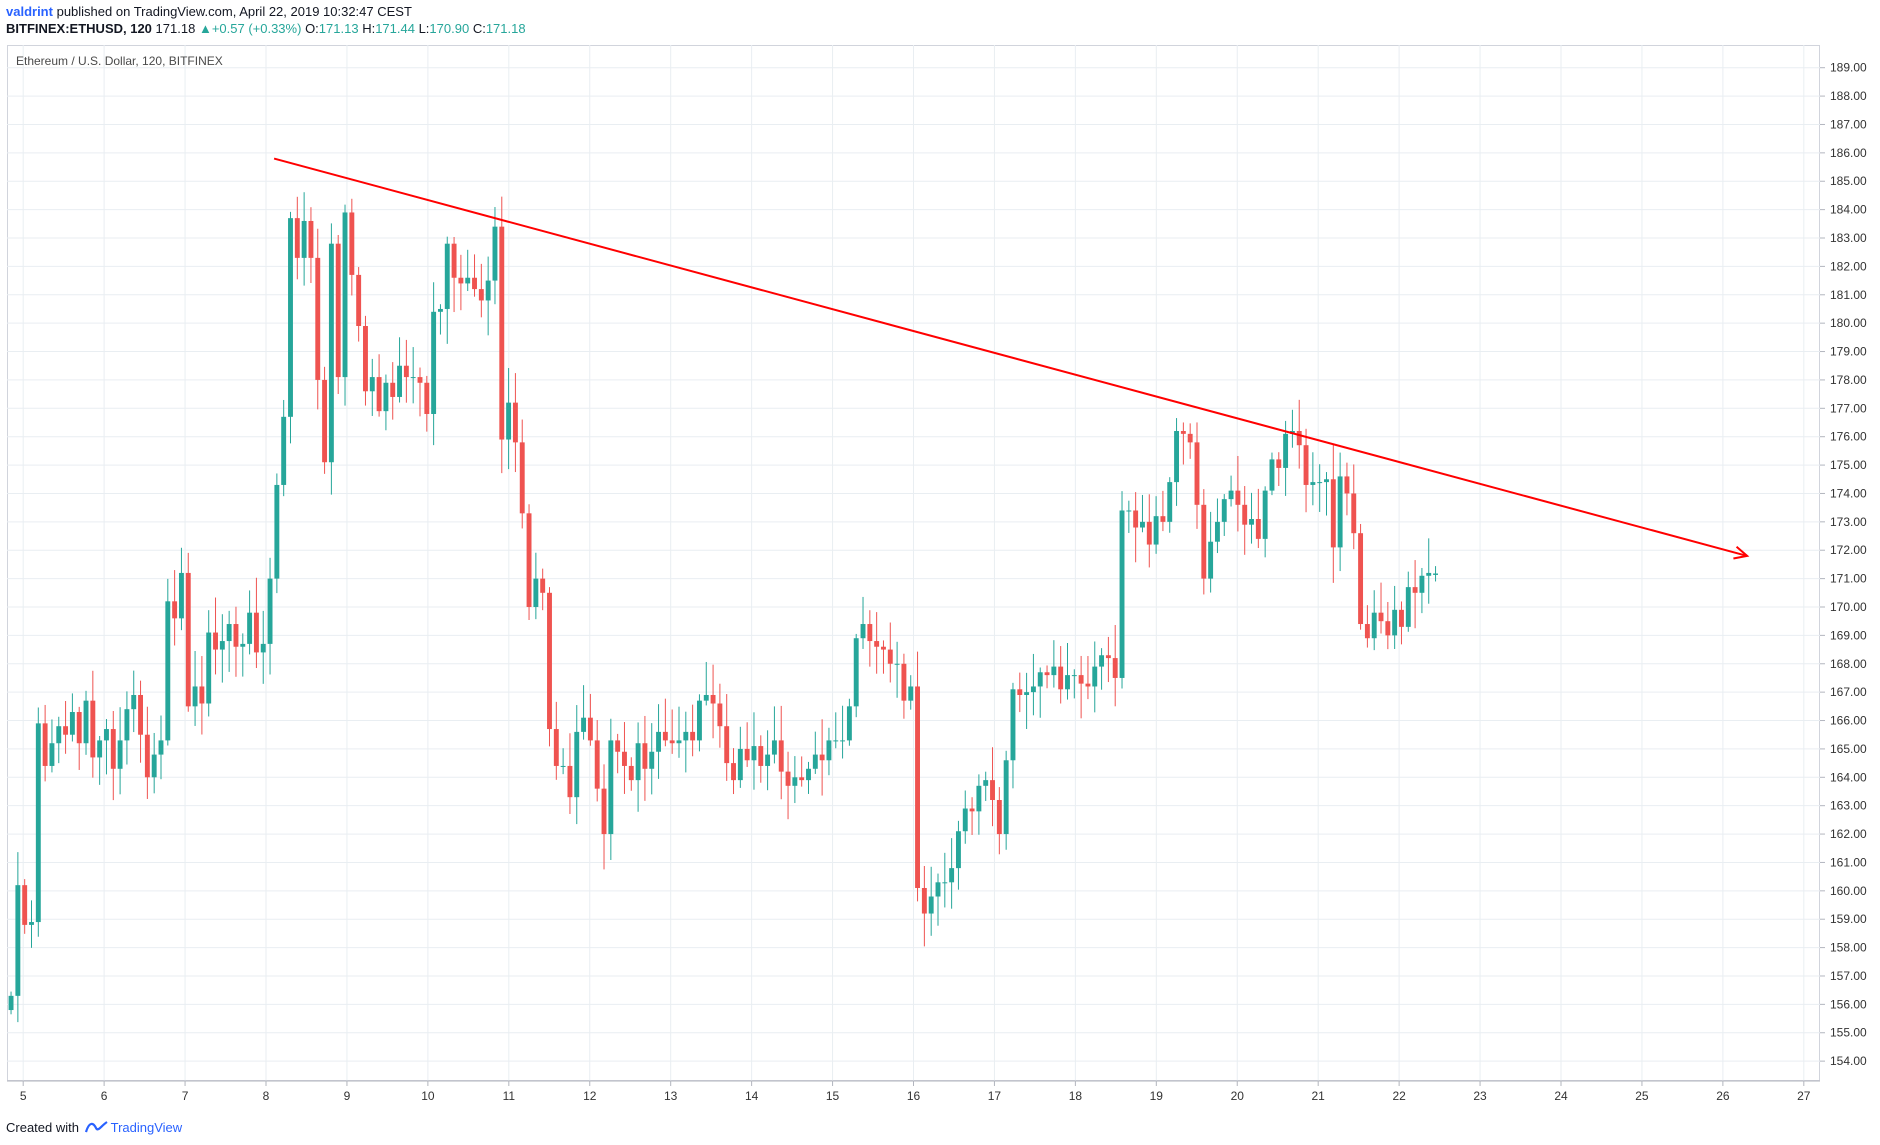 The width and height of the screenshot is (1880, 1145). Describe the element at coordinates (1848, 352) in the screenshot. I see `y-tick-label: 179.00` at that location.